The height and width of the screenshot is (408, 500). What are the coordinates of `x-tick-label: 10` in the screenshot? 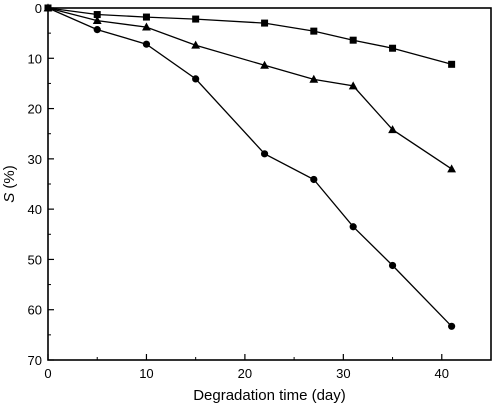 It's located at (146, 373).